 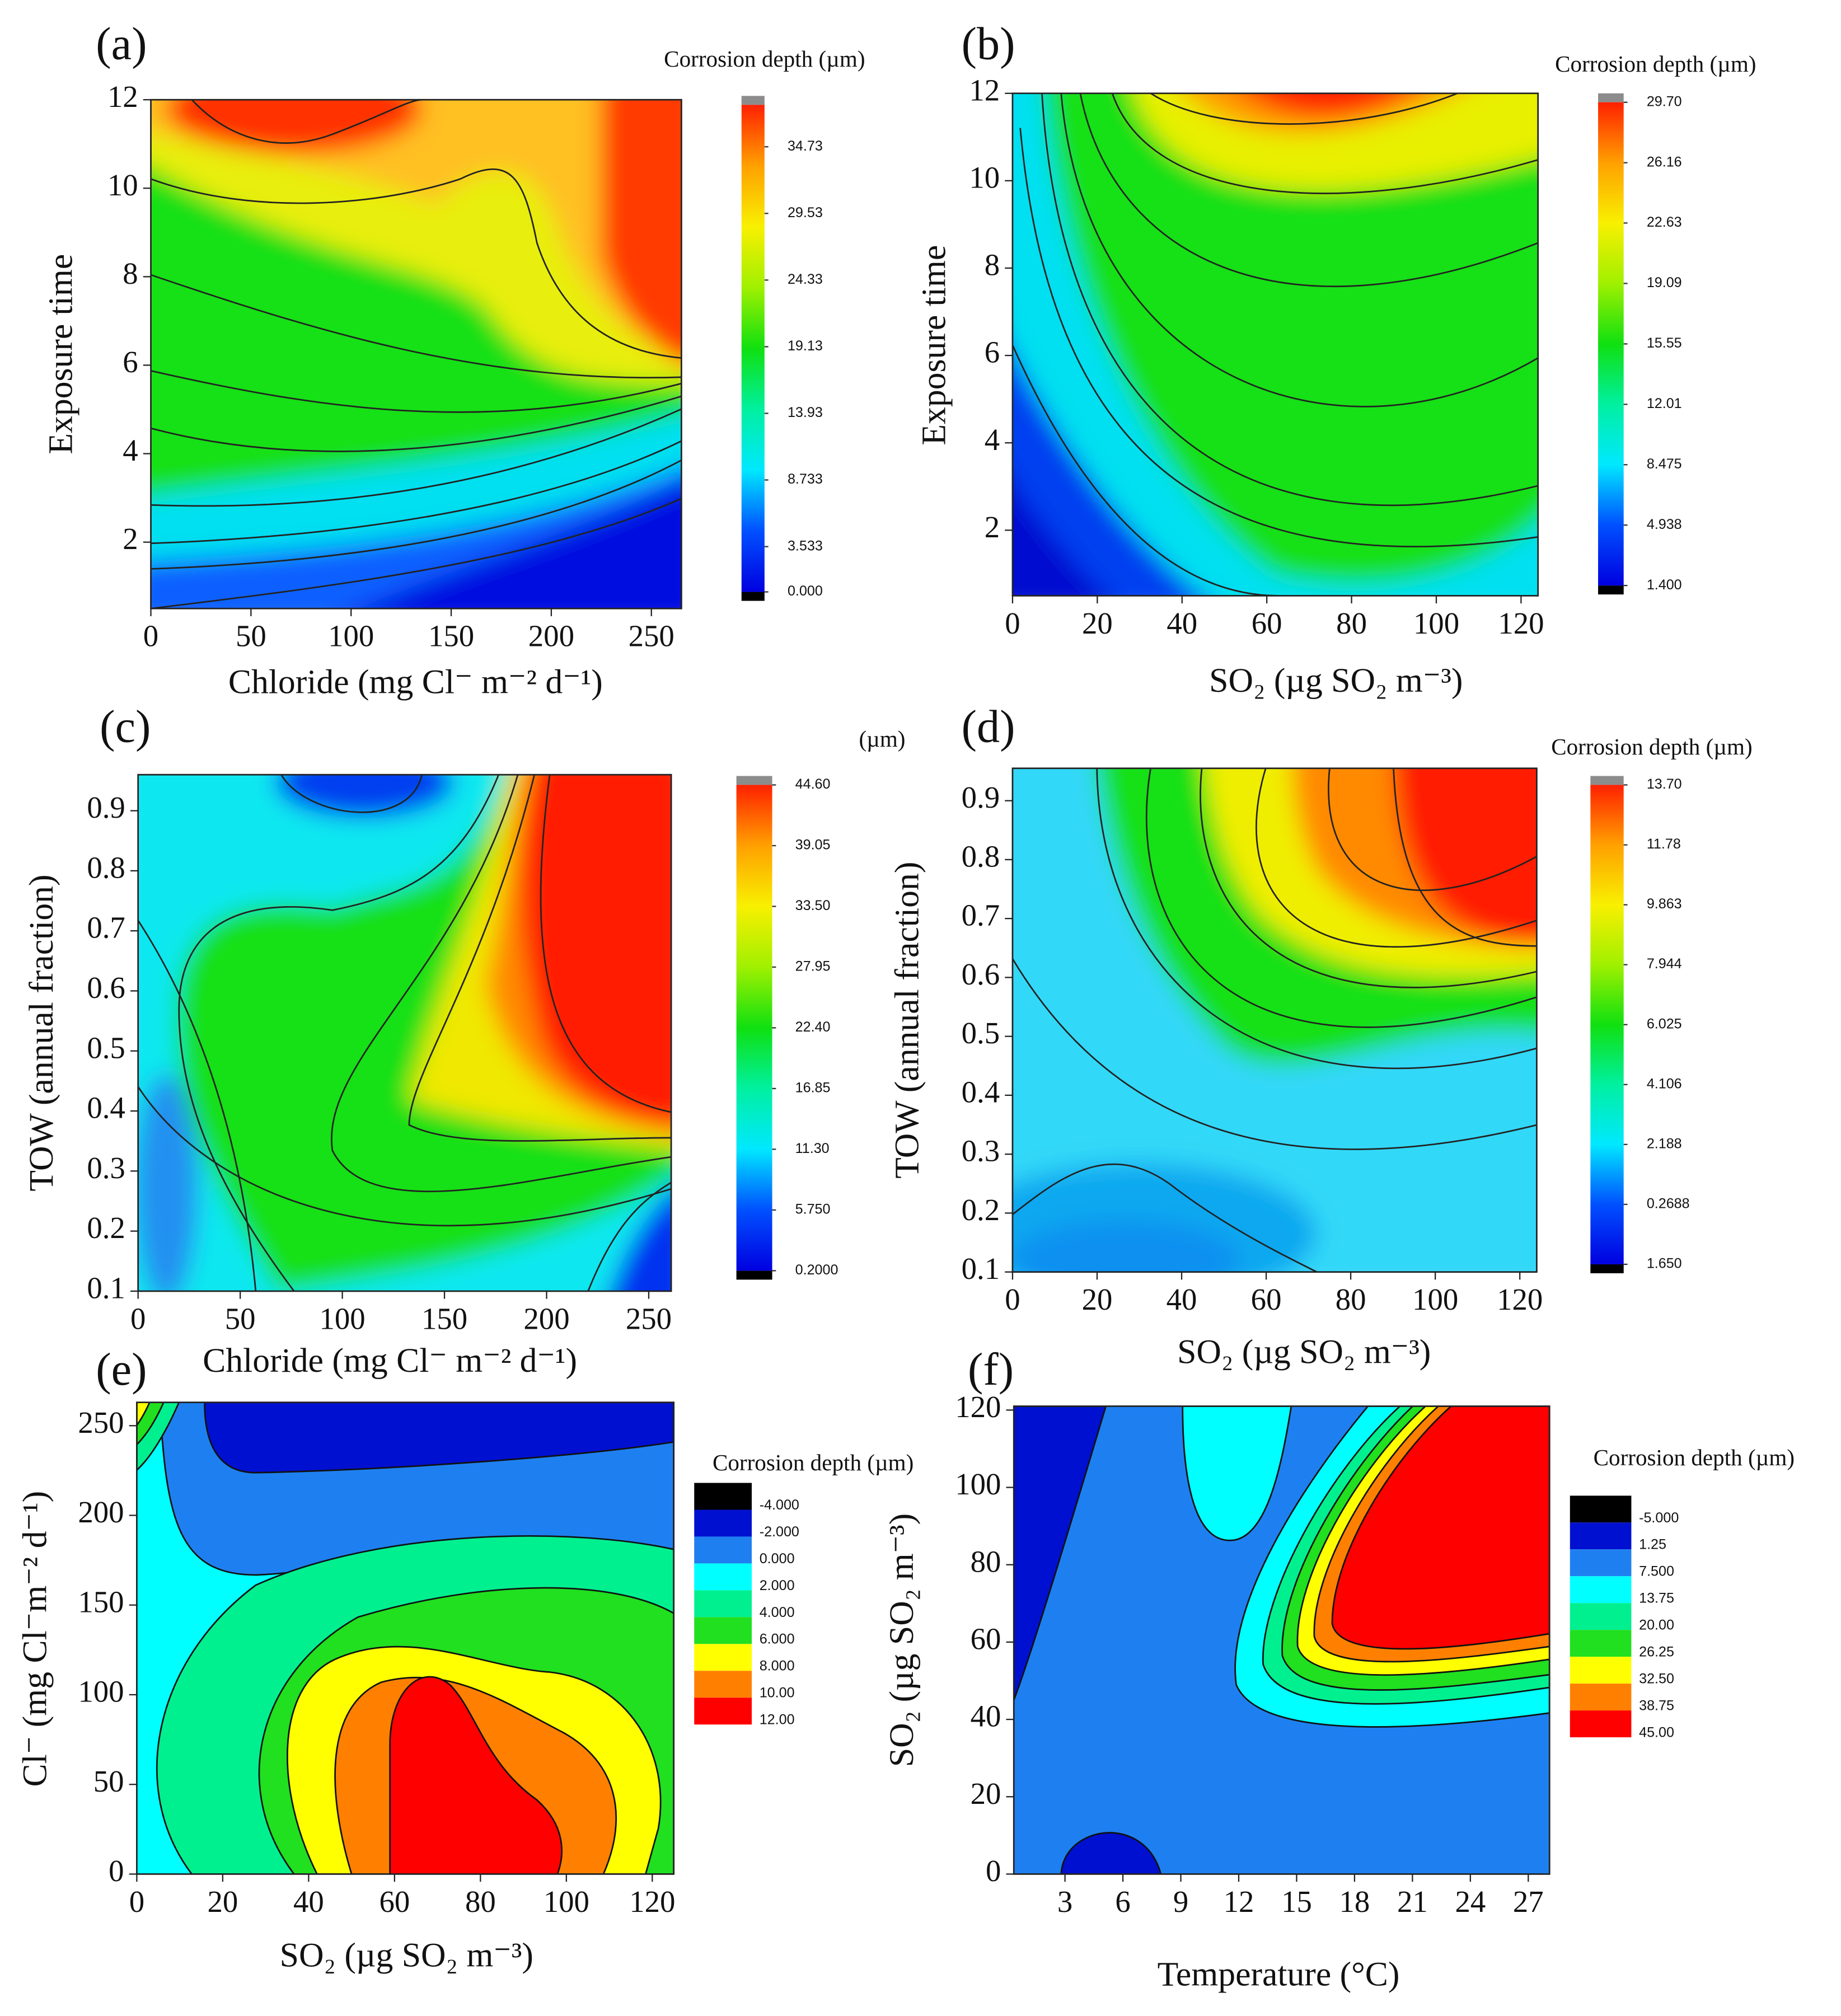 What do you see at coordinates (805, 213) in the screenshot?
I see `colorbar-label: 29.53` at bounding box center [805, 213].